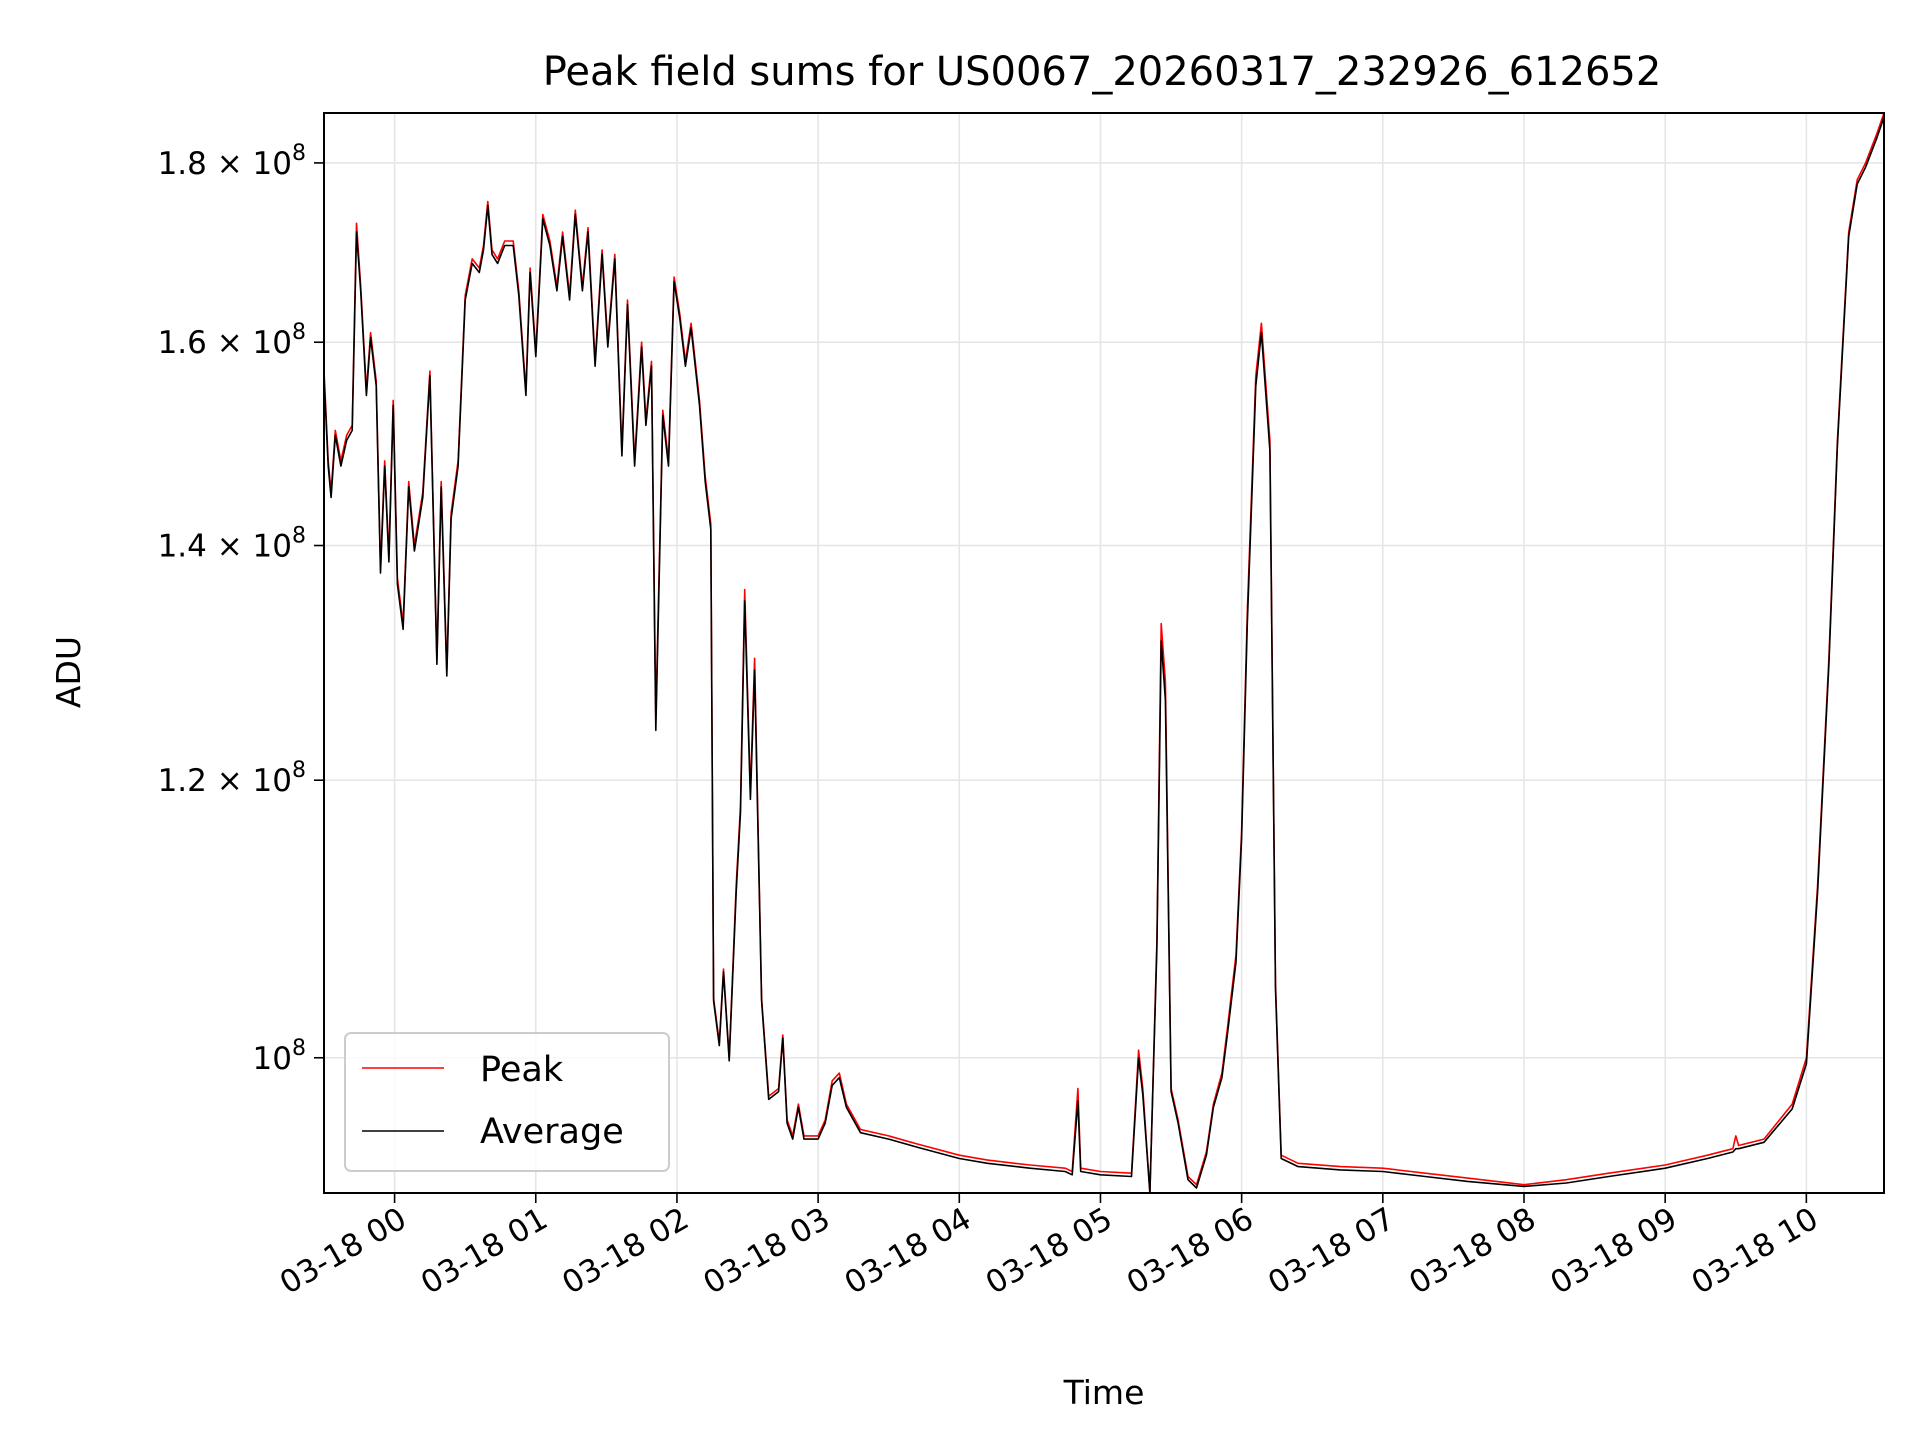 The width and height of the screenshot is (1920, 1440). Describe the element at coordinates (232, 778) in the screenshot. I see `y-tick-label-1: 1.2 × 108` at that location.